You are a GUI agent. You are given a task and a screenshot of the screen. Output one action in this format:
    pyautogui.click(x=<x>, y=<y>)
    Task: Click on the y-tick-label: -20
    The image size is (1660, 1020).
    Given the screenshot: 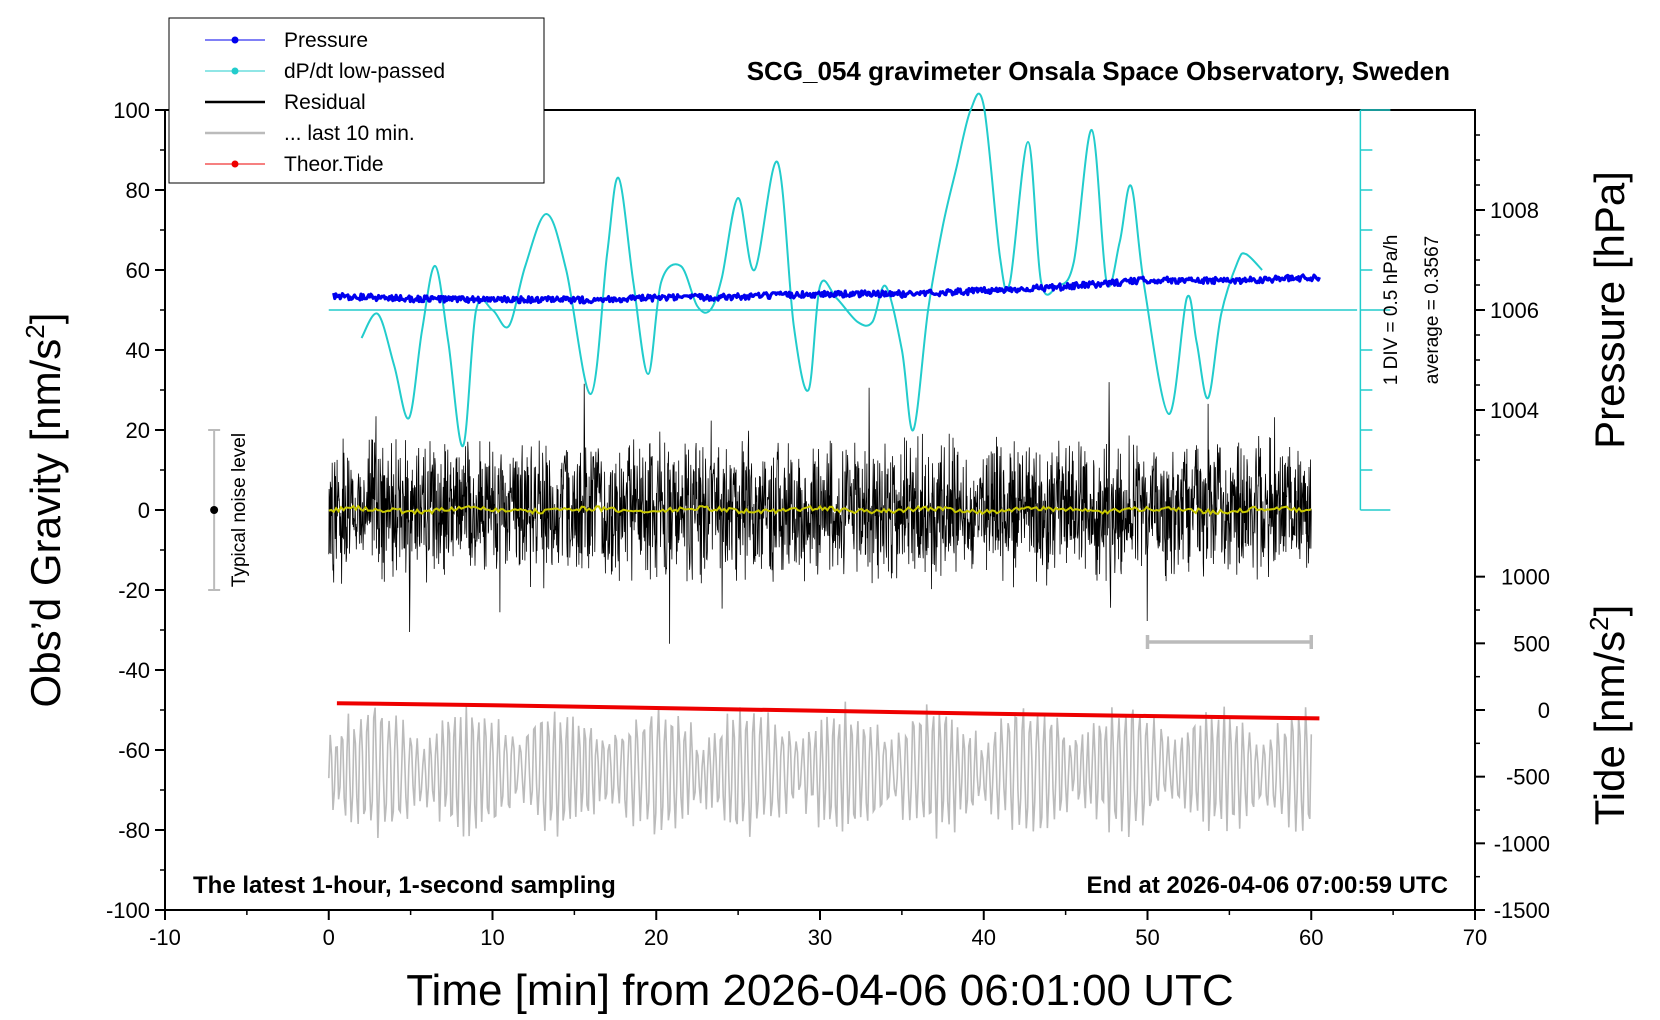 What is the action you would take?
    pyautogui.click(x=134, y=590)
    